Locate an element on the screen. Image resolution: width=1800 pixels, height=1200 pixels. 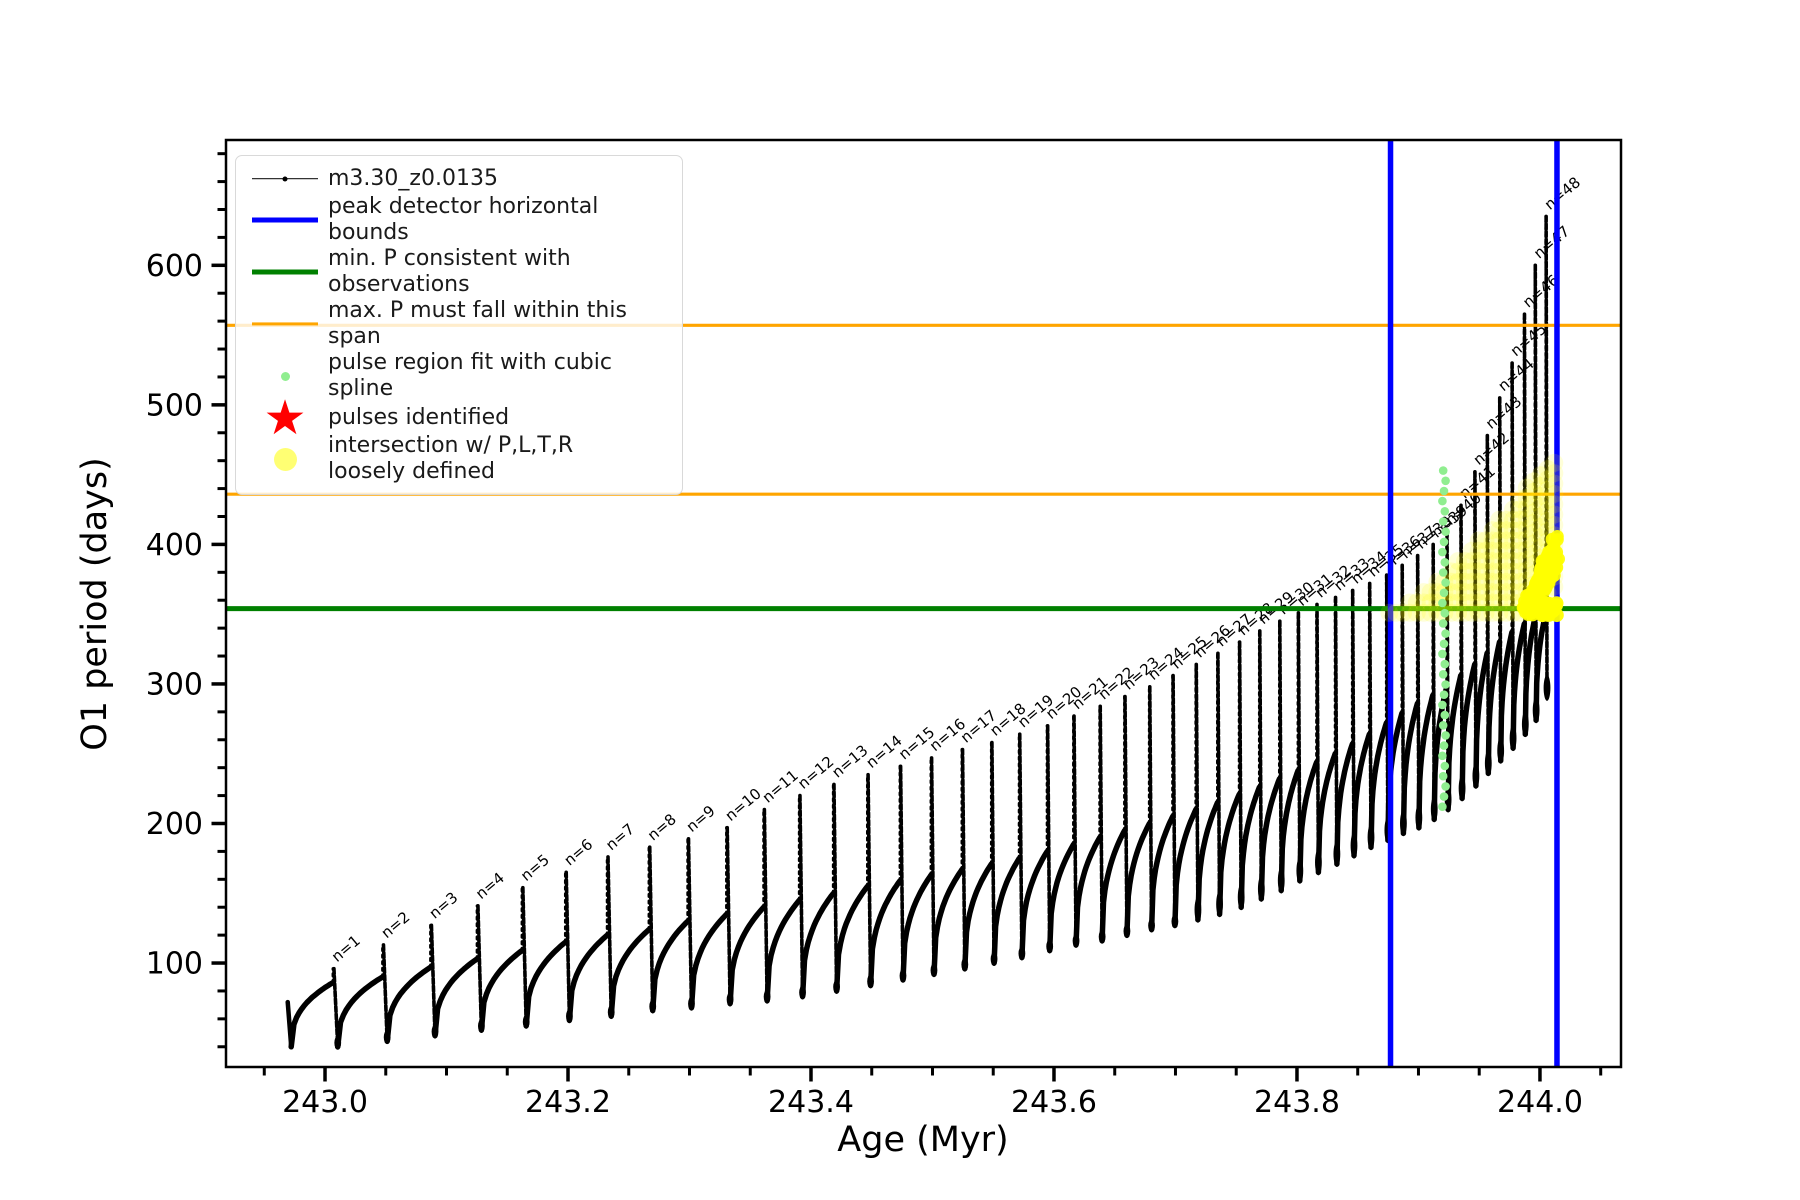
legend-item-4: pulse region fit with cubic spline is located at coordinates (457, 376).